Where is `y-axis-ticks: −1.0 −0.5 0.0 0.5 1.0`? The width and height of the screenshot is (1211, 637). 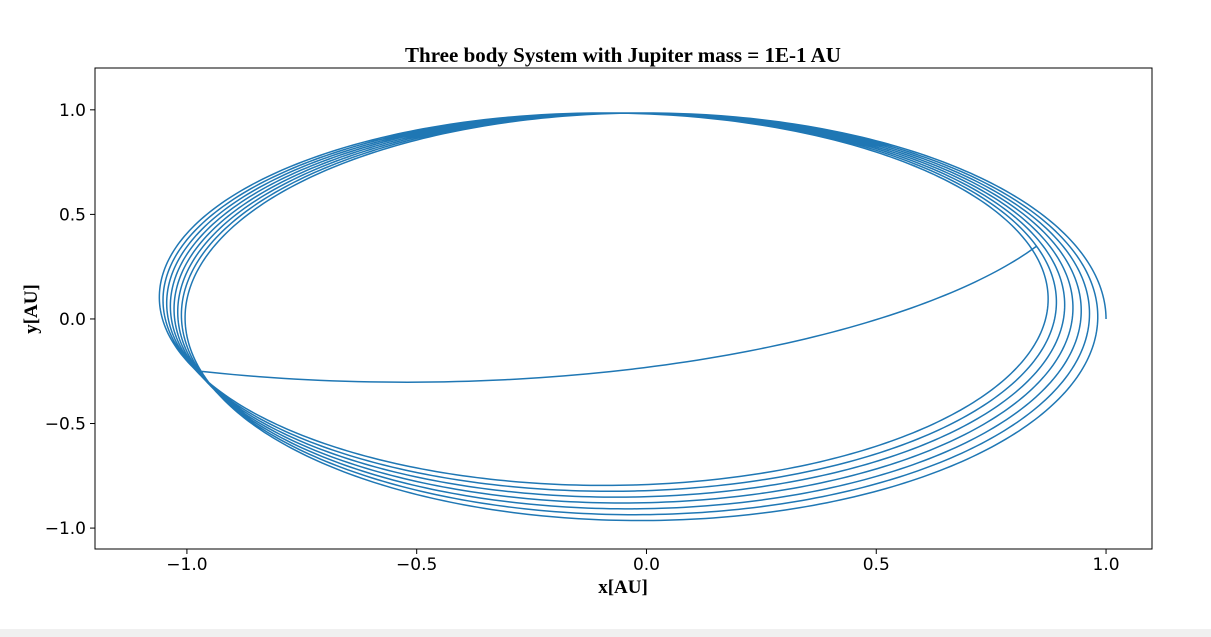
y-axis-ticks: −1.0 −0.5 0.0 0.5 1.0 is located at coordinates (70, 320).